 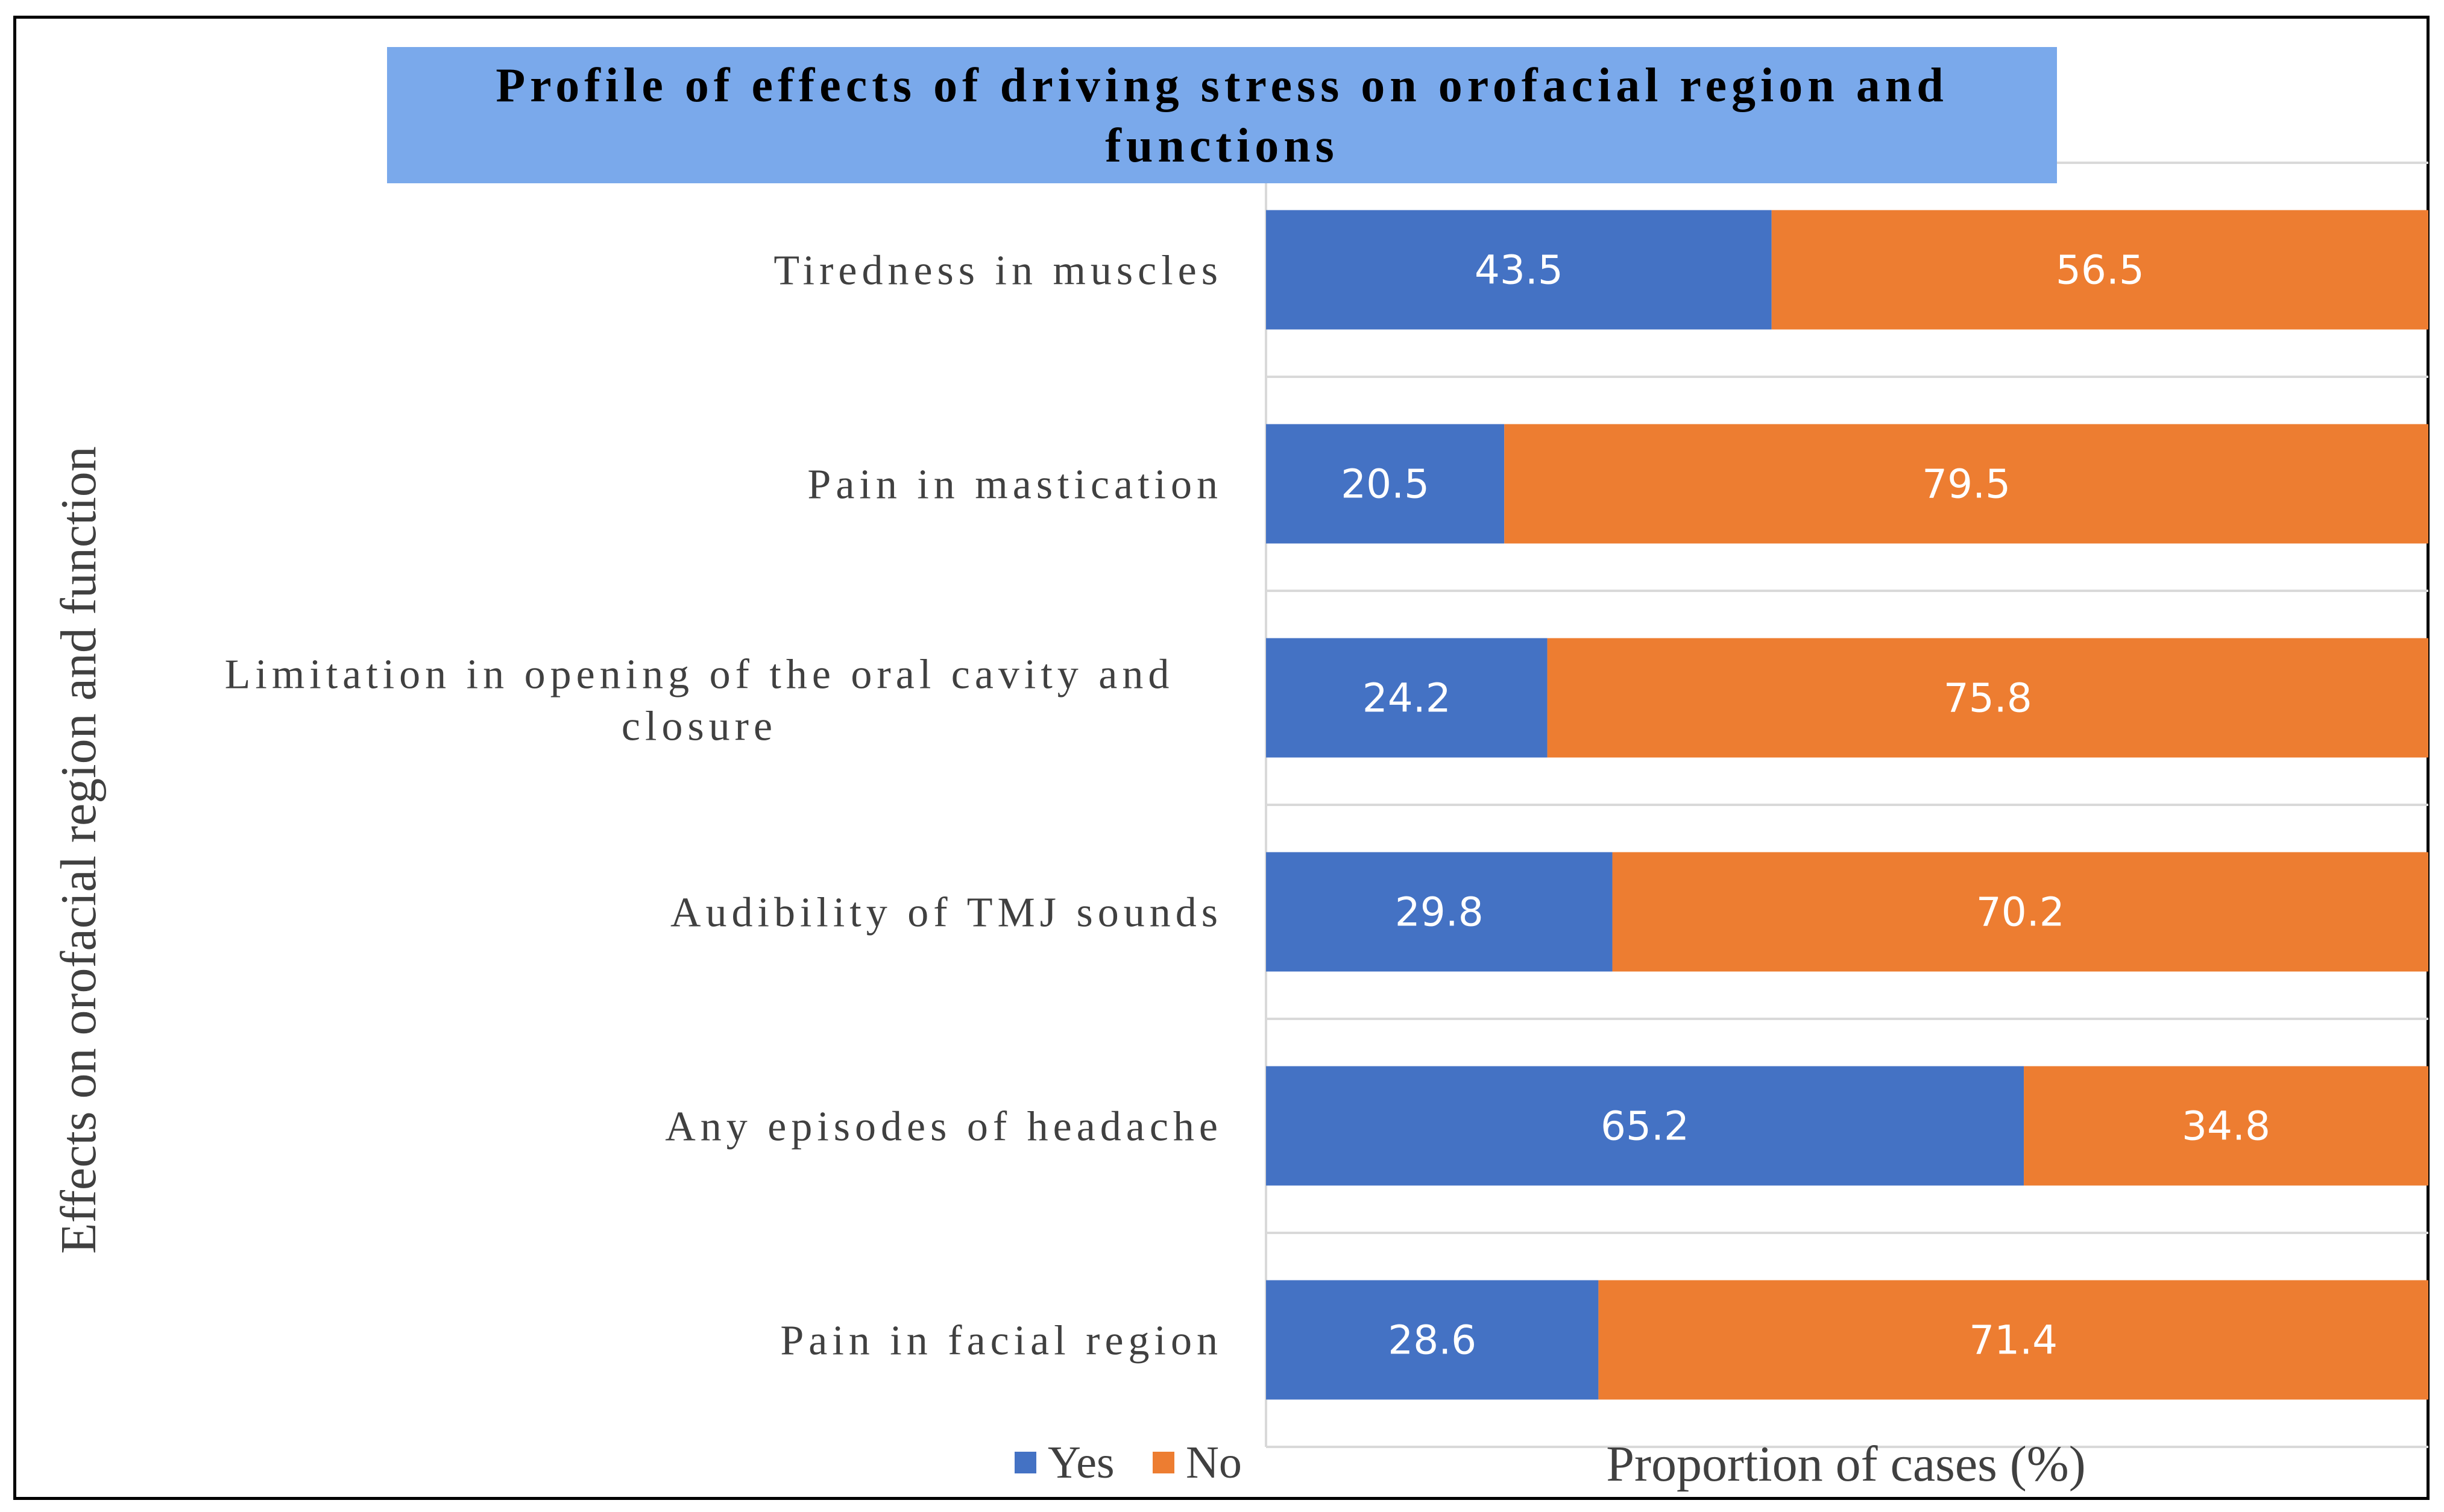 What do you see at coordinates (1081, 1463) in the screenshot?
I see `legend-label-yes: Yes` at bounding box center [1081, 1463].